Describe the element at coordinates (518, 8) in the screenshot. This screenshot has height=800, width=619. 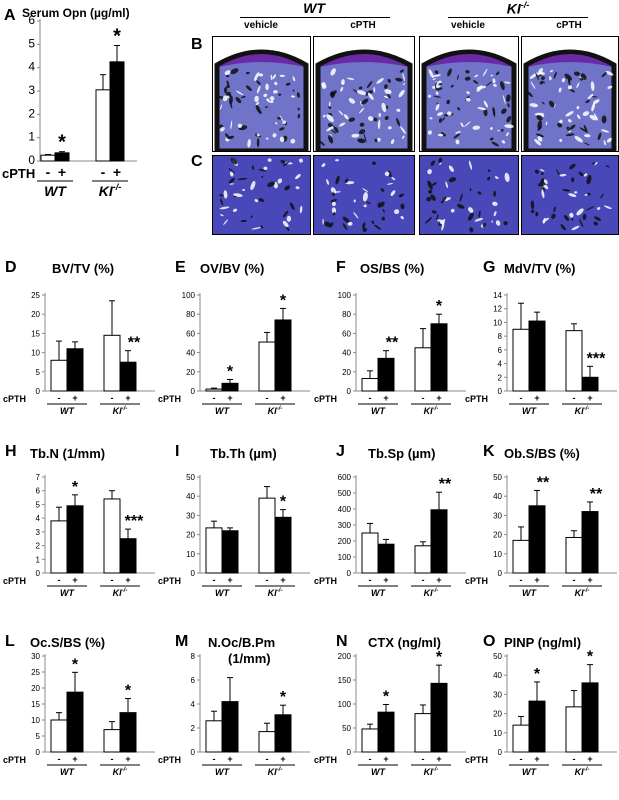
I see `ki-group-title: KI-/-` at that location.